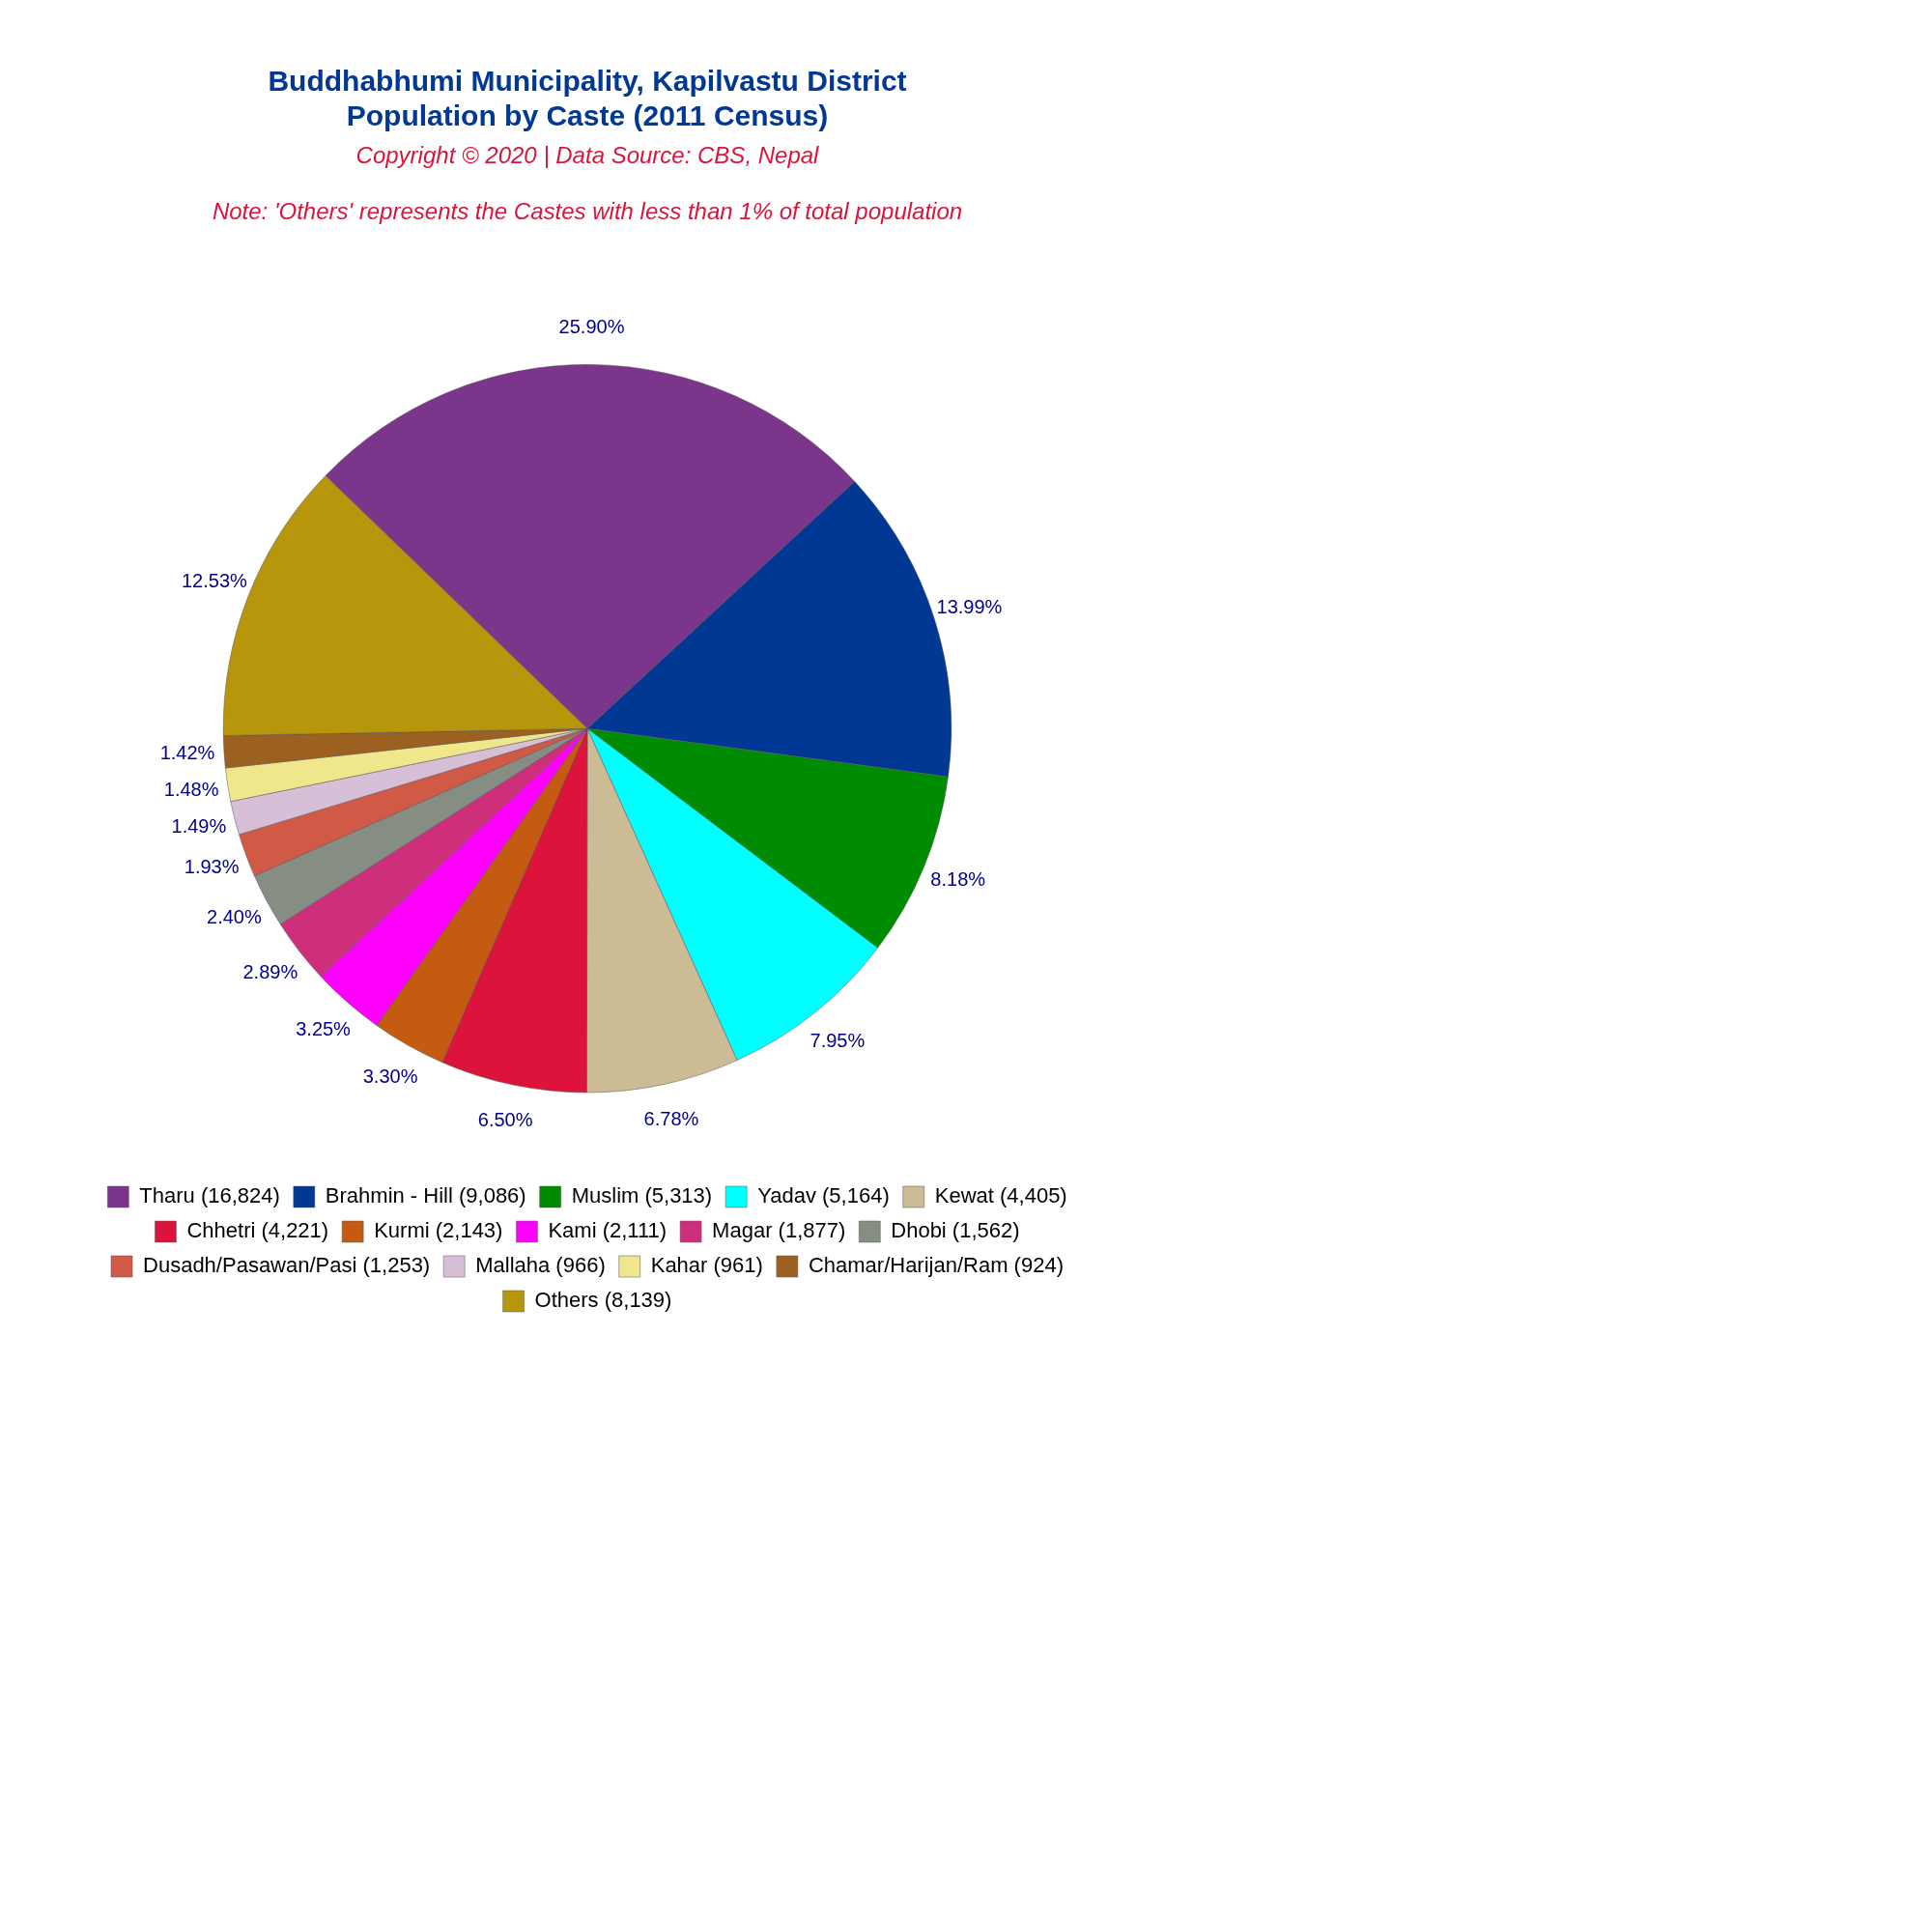 The height and width of the screenshot is (1932, 1932). What do you see at coordinates (209, 1195) in the screenshot?
I see `legend-label: Tharu (16,824)` at bounding box center [209, 1195].